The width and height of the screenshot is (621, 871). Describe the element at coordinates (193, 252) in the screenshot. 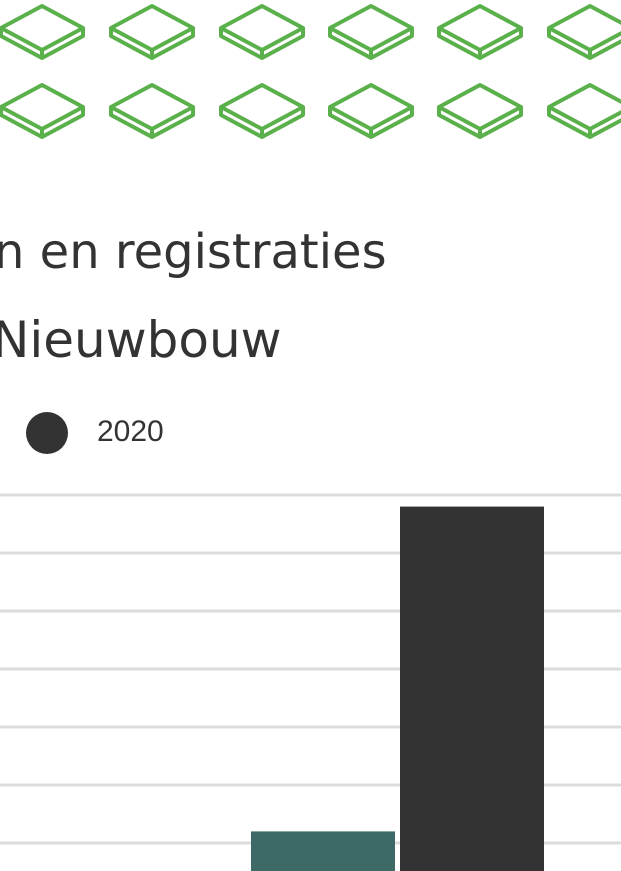

I see `chart-title: n en registraties` at that location.